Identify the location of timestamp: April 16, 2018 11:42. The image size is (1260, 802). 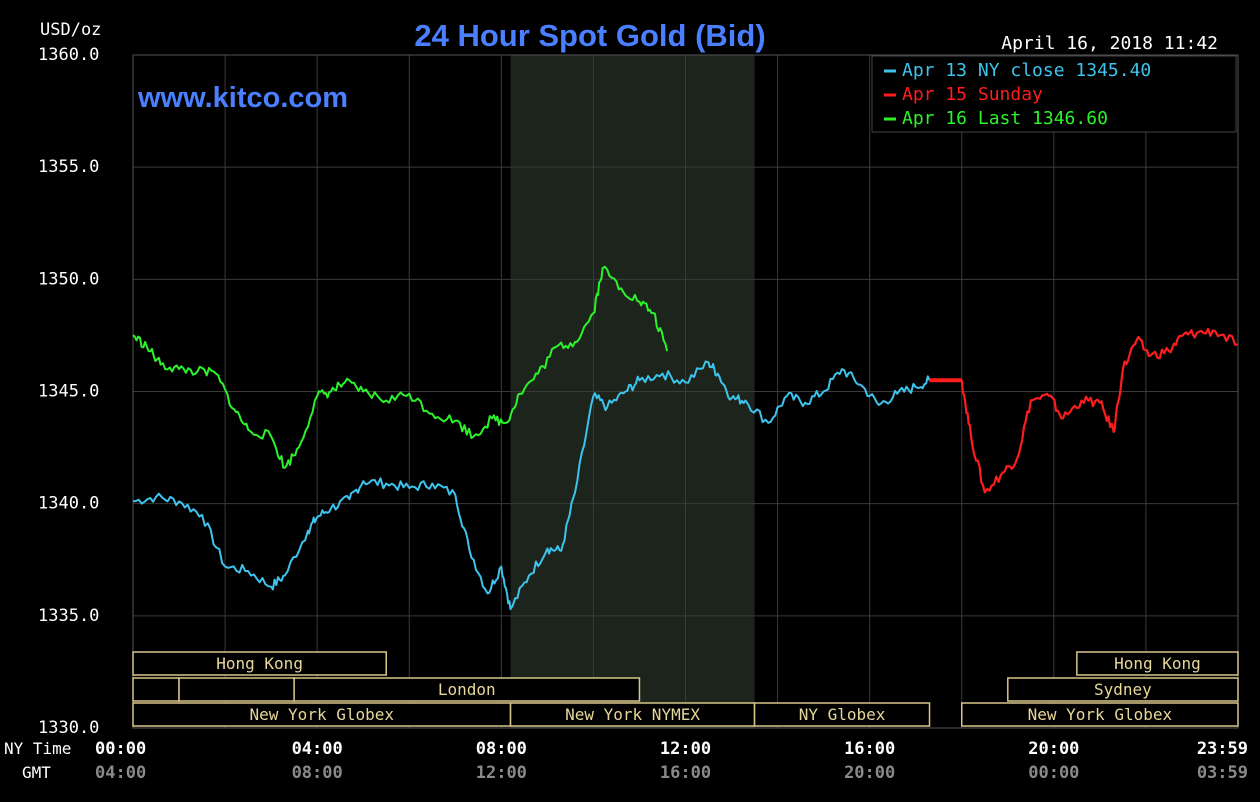
(1109, 43).